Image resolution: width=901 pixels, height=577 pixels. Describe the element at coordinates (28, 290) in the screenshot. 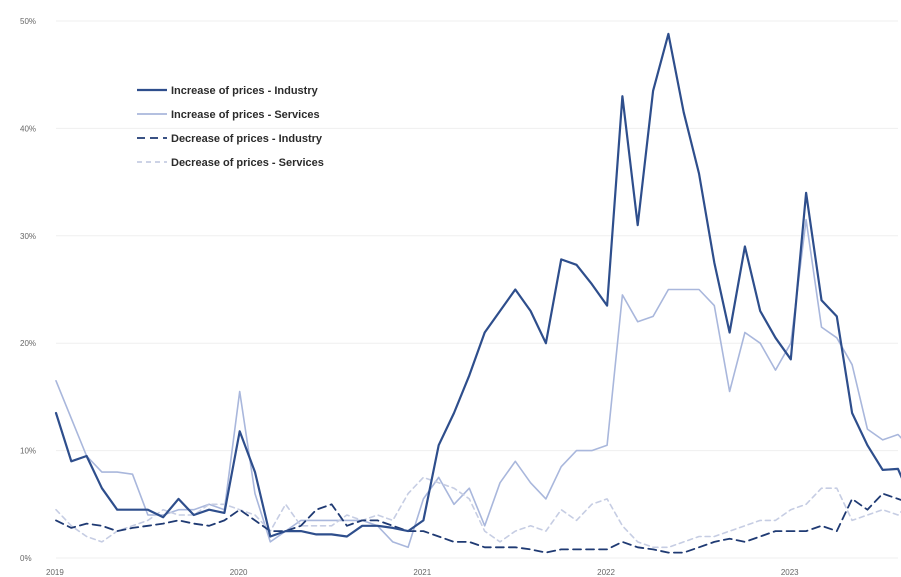

I see `y-axis-ticks: 0% 10% 20% 30% 40% 50%` at that location.